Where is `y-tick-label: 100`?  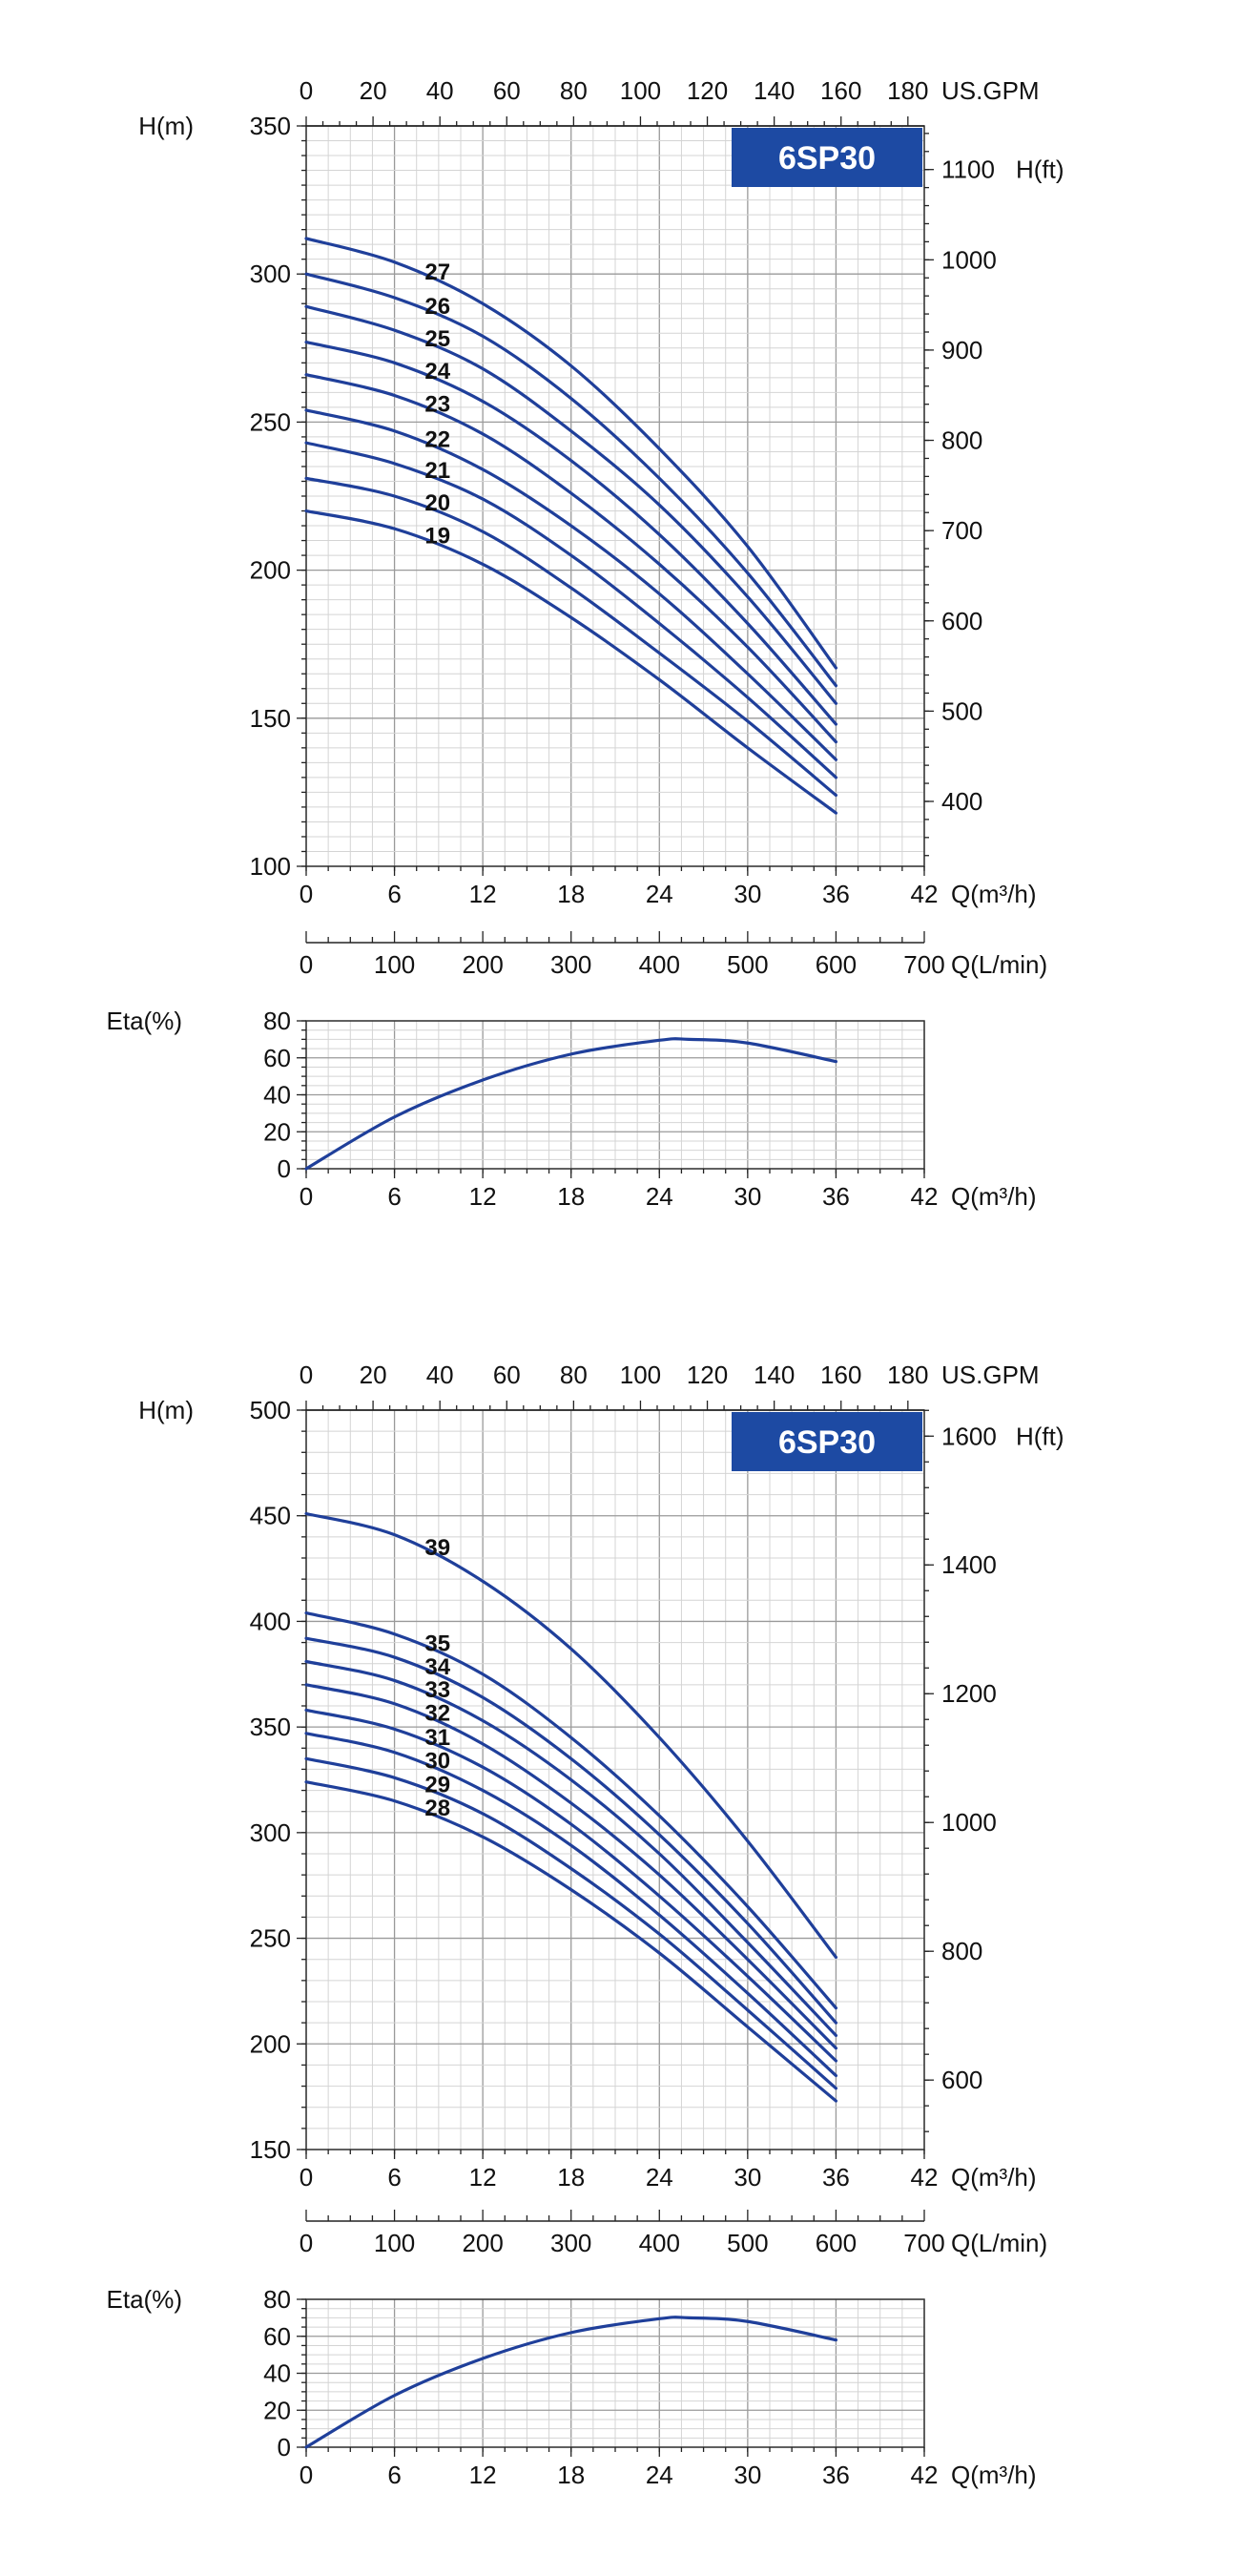 y-tick-label: 100 is located at coordinates (270, 866).